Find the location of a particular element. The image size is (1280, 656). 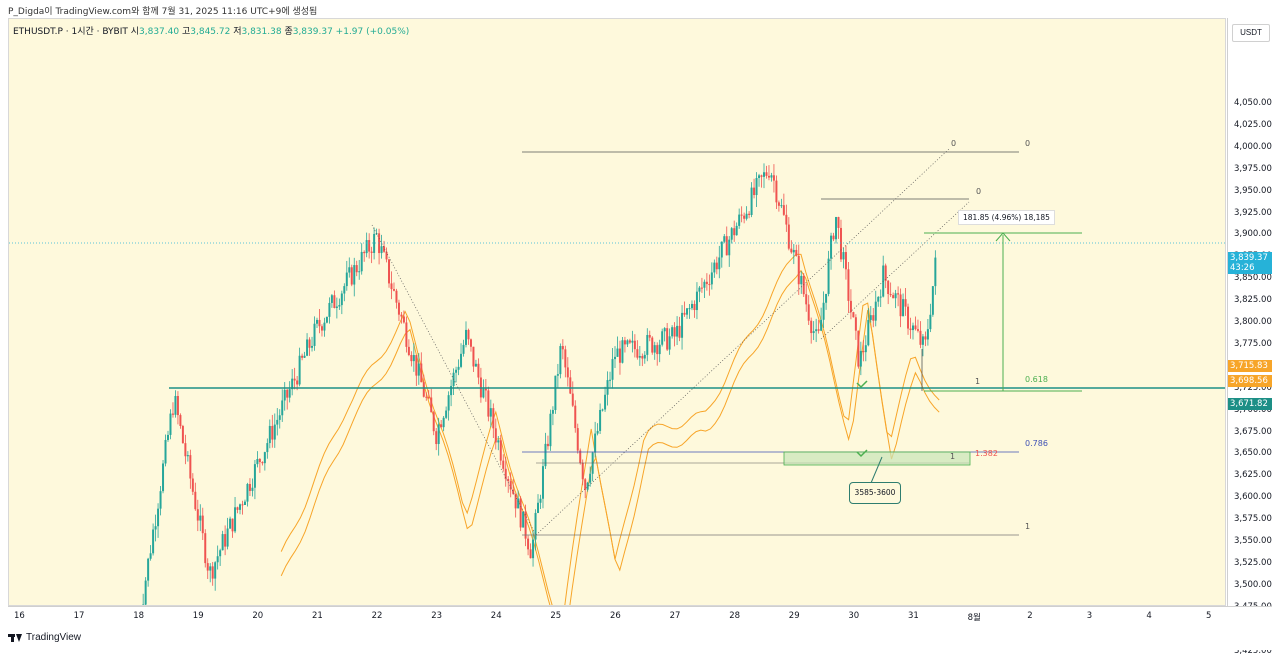

time-tick: 20 is located at coordinates (258, 616).